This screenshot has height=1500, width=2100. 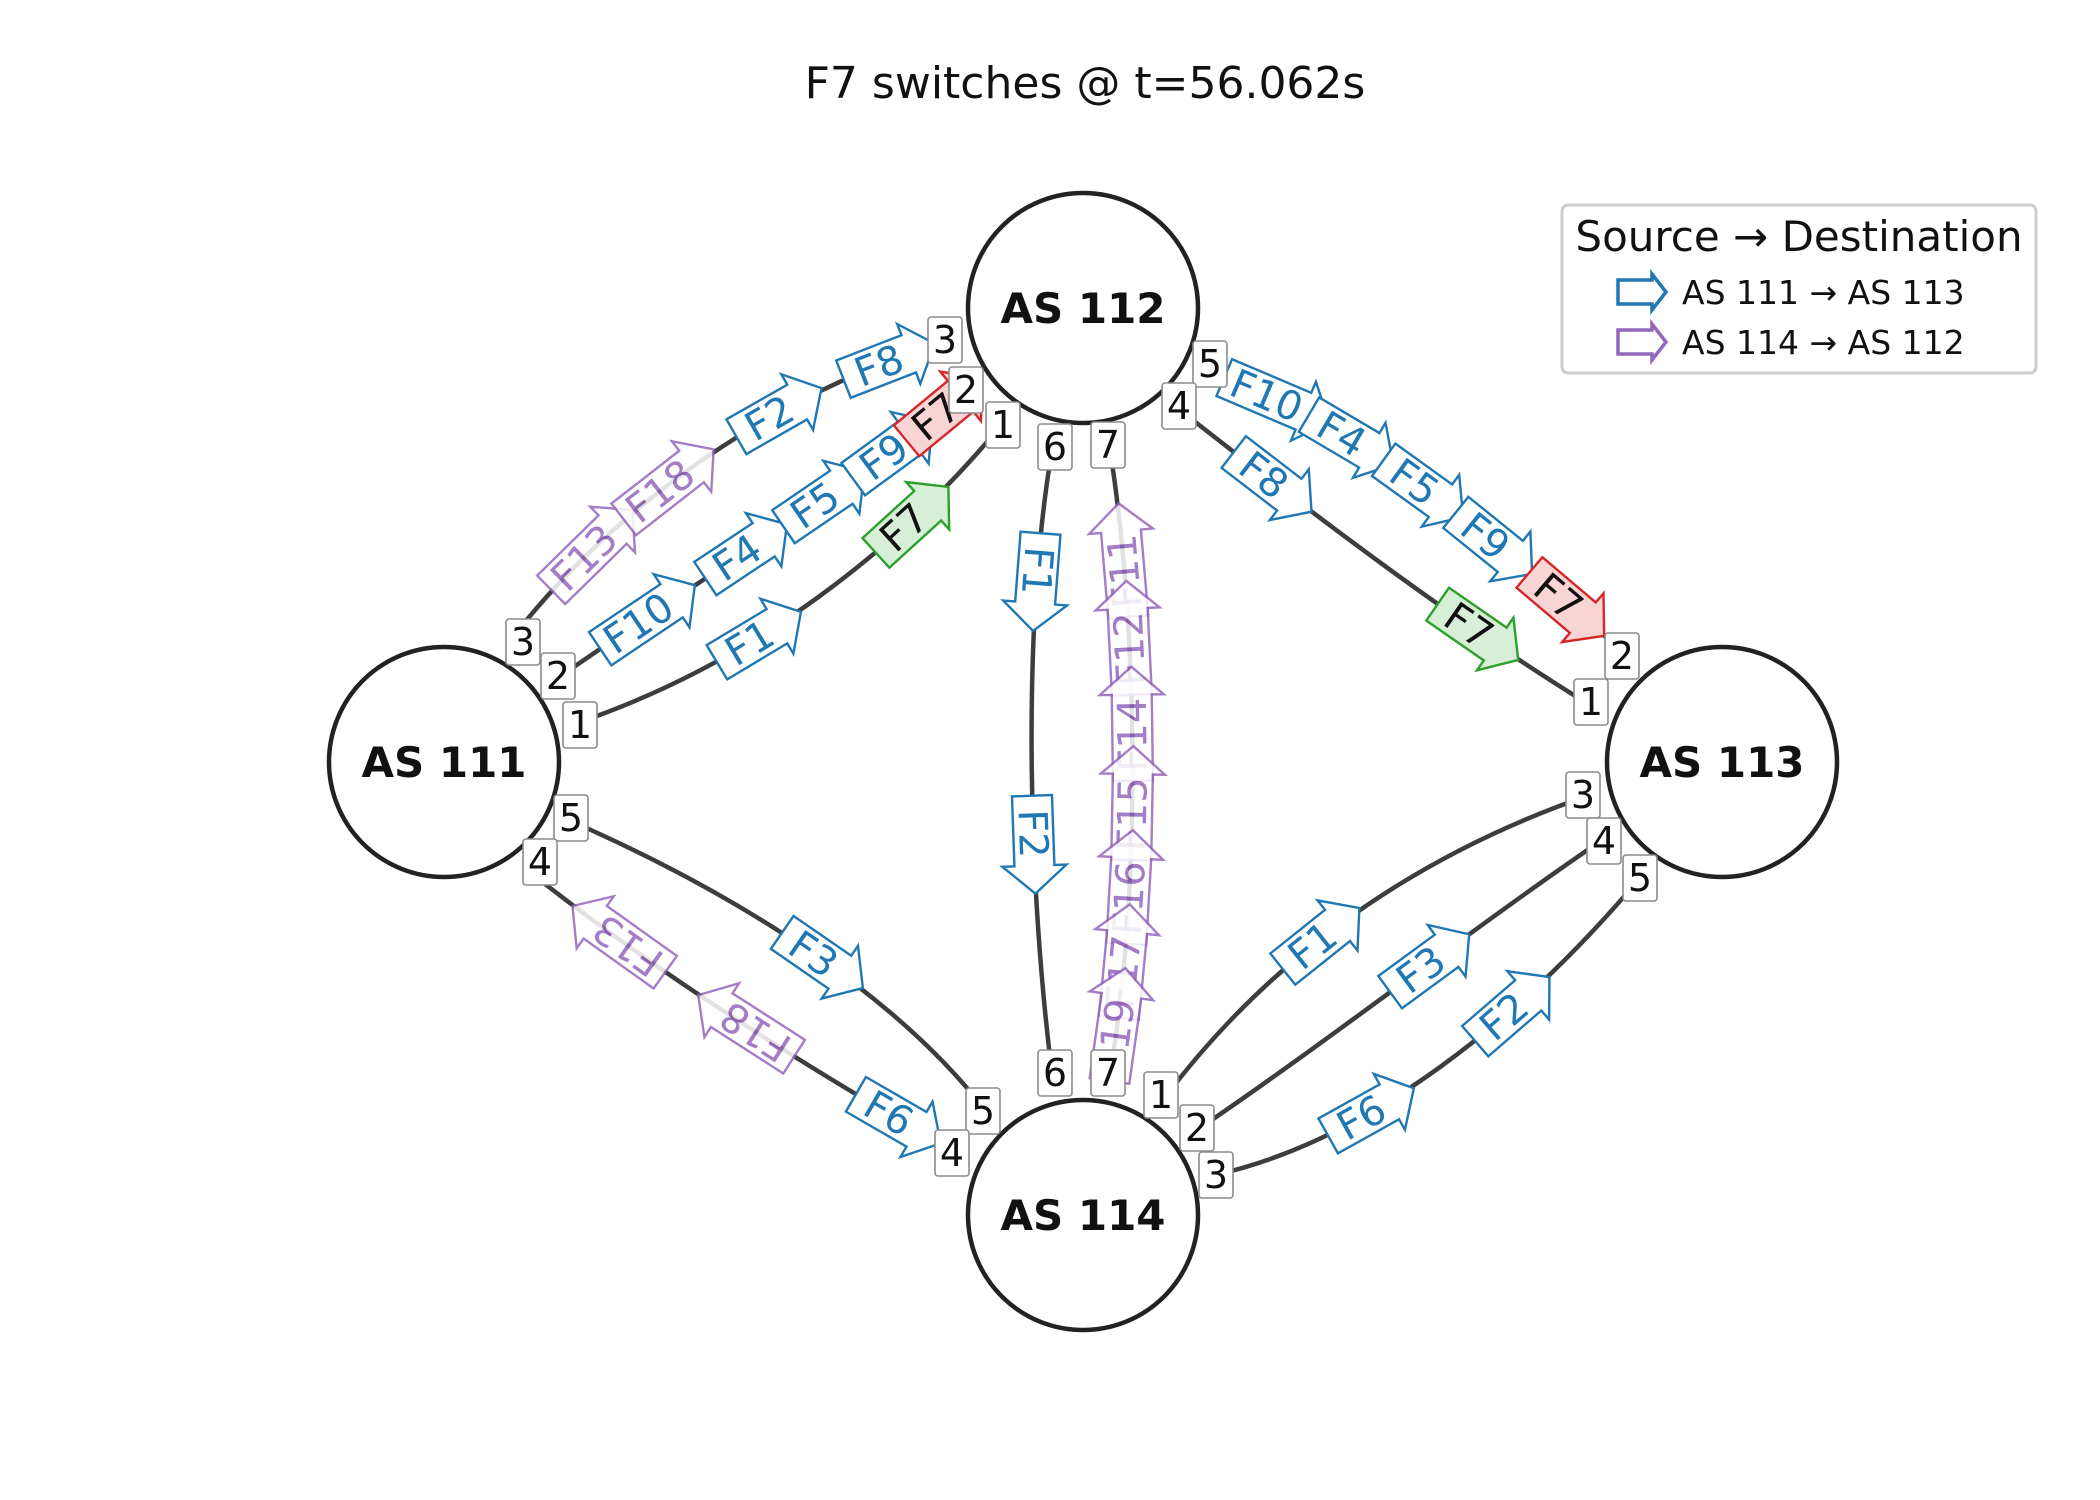 What do you see at coordinates (1721, 762) in the screenshot?
I see `node-label: AS 113` at bounding box center [1721, 762].